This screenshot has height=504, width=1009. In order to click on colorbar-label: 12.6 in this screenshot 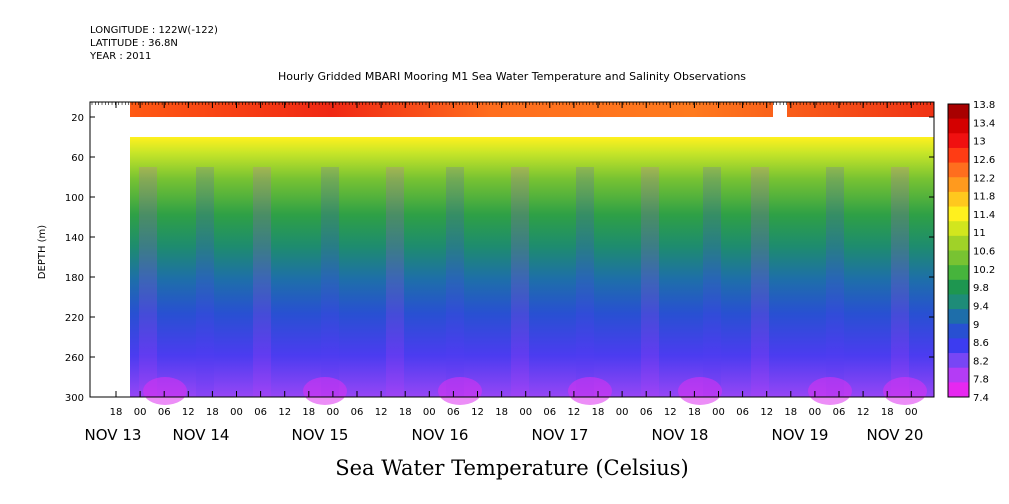, I will do `click(984, 160)`.